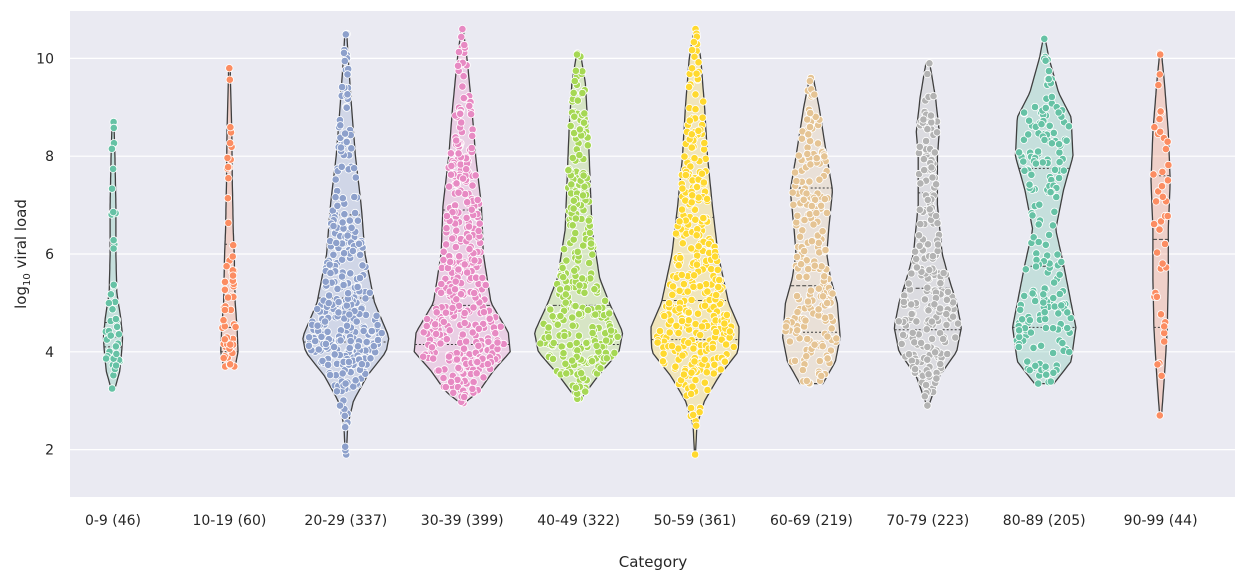  I want to click on x-tick-label-80-89: 80-89 (205), so click(1044, 521).